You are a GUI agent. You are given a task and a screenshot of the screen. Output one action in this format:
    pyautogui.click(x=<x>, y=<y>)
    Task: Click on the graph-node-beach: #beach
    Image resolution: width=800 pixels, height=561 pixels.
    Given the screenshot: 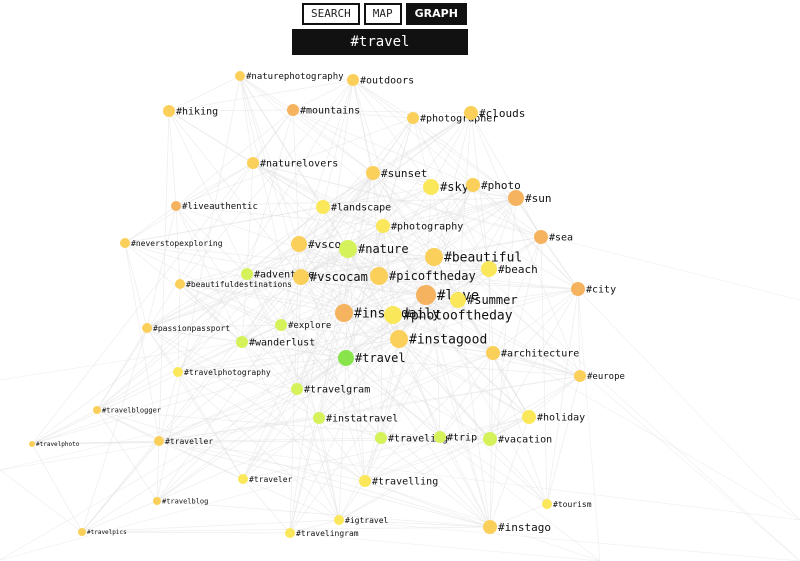 What is the action you would take?
    pyautogui.click(x=509, y=269)
    